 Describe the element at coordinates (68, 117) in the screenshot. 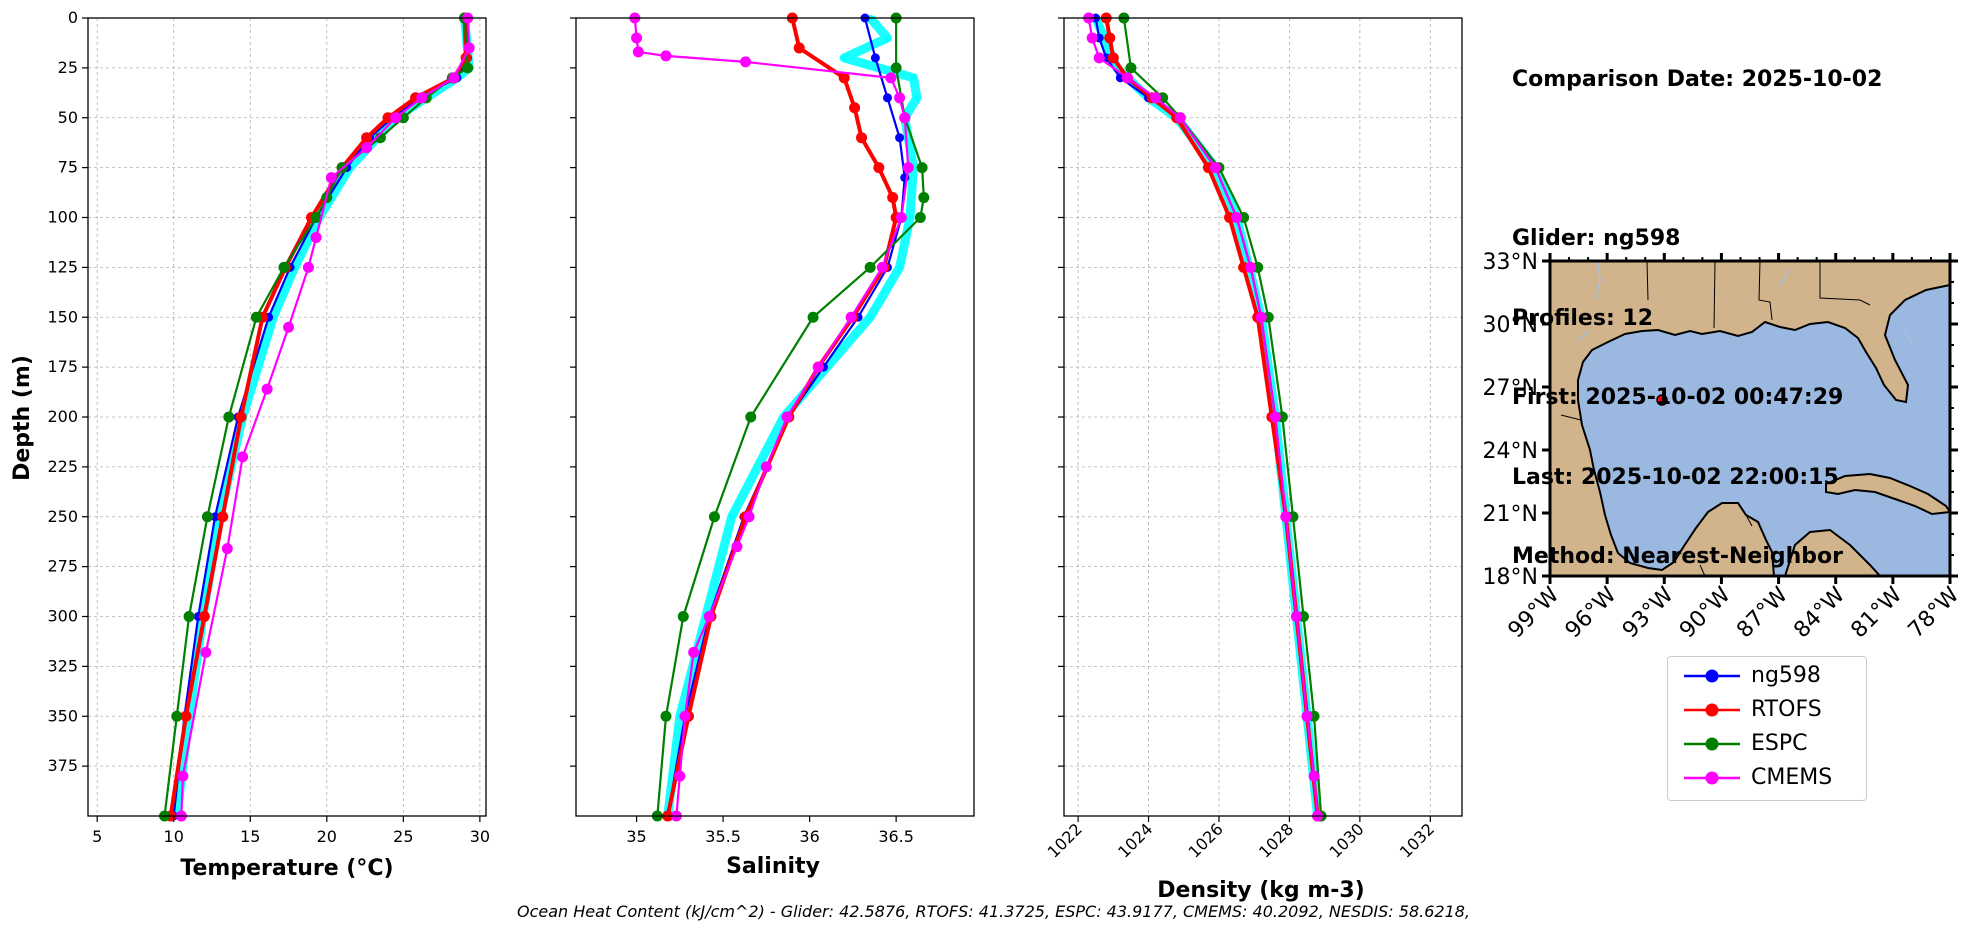

I see `y-tick-label: 50` at that location.